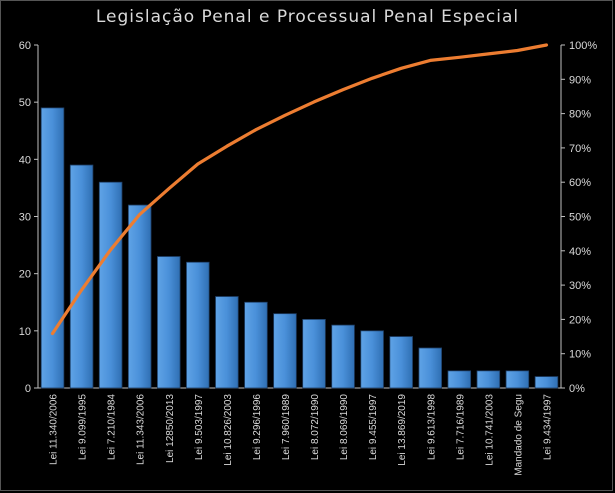 The image size is (615, 493). What do you see at coordinates (54, 429) in the screenshot?
I see `x-tick-label: Lei 11.340/2006` at bounding box center [54, 429].